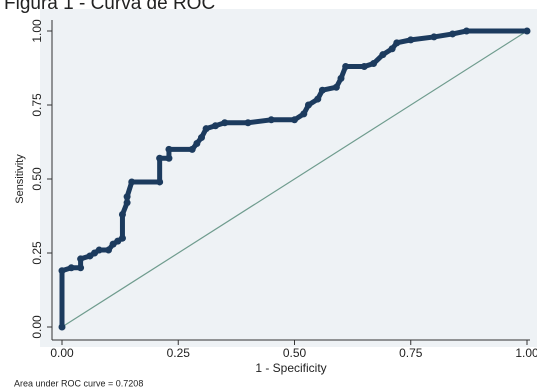  Describe the element at coordinates (78, 383) in the screenshot. I see `note: Area under ROC curve = 0.7208` at that location.